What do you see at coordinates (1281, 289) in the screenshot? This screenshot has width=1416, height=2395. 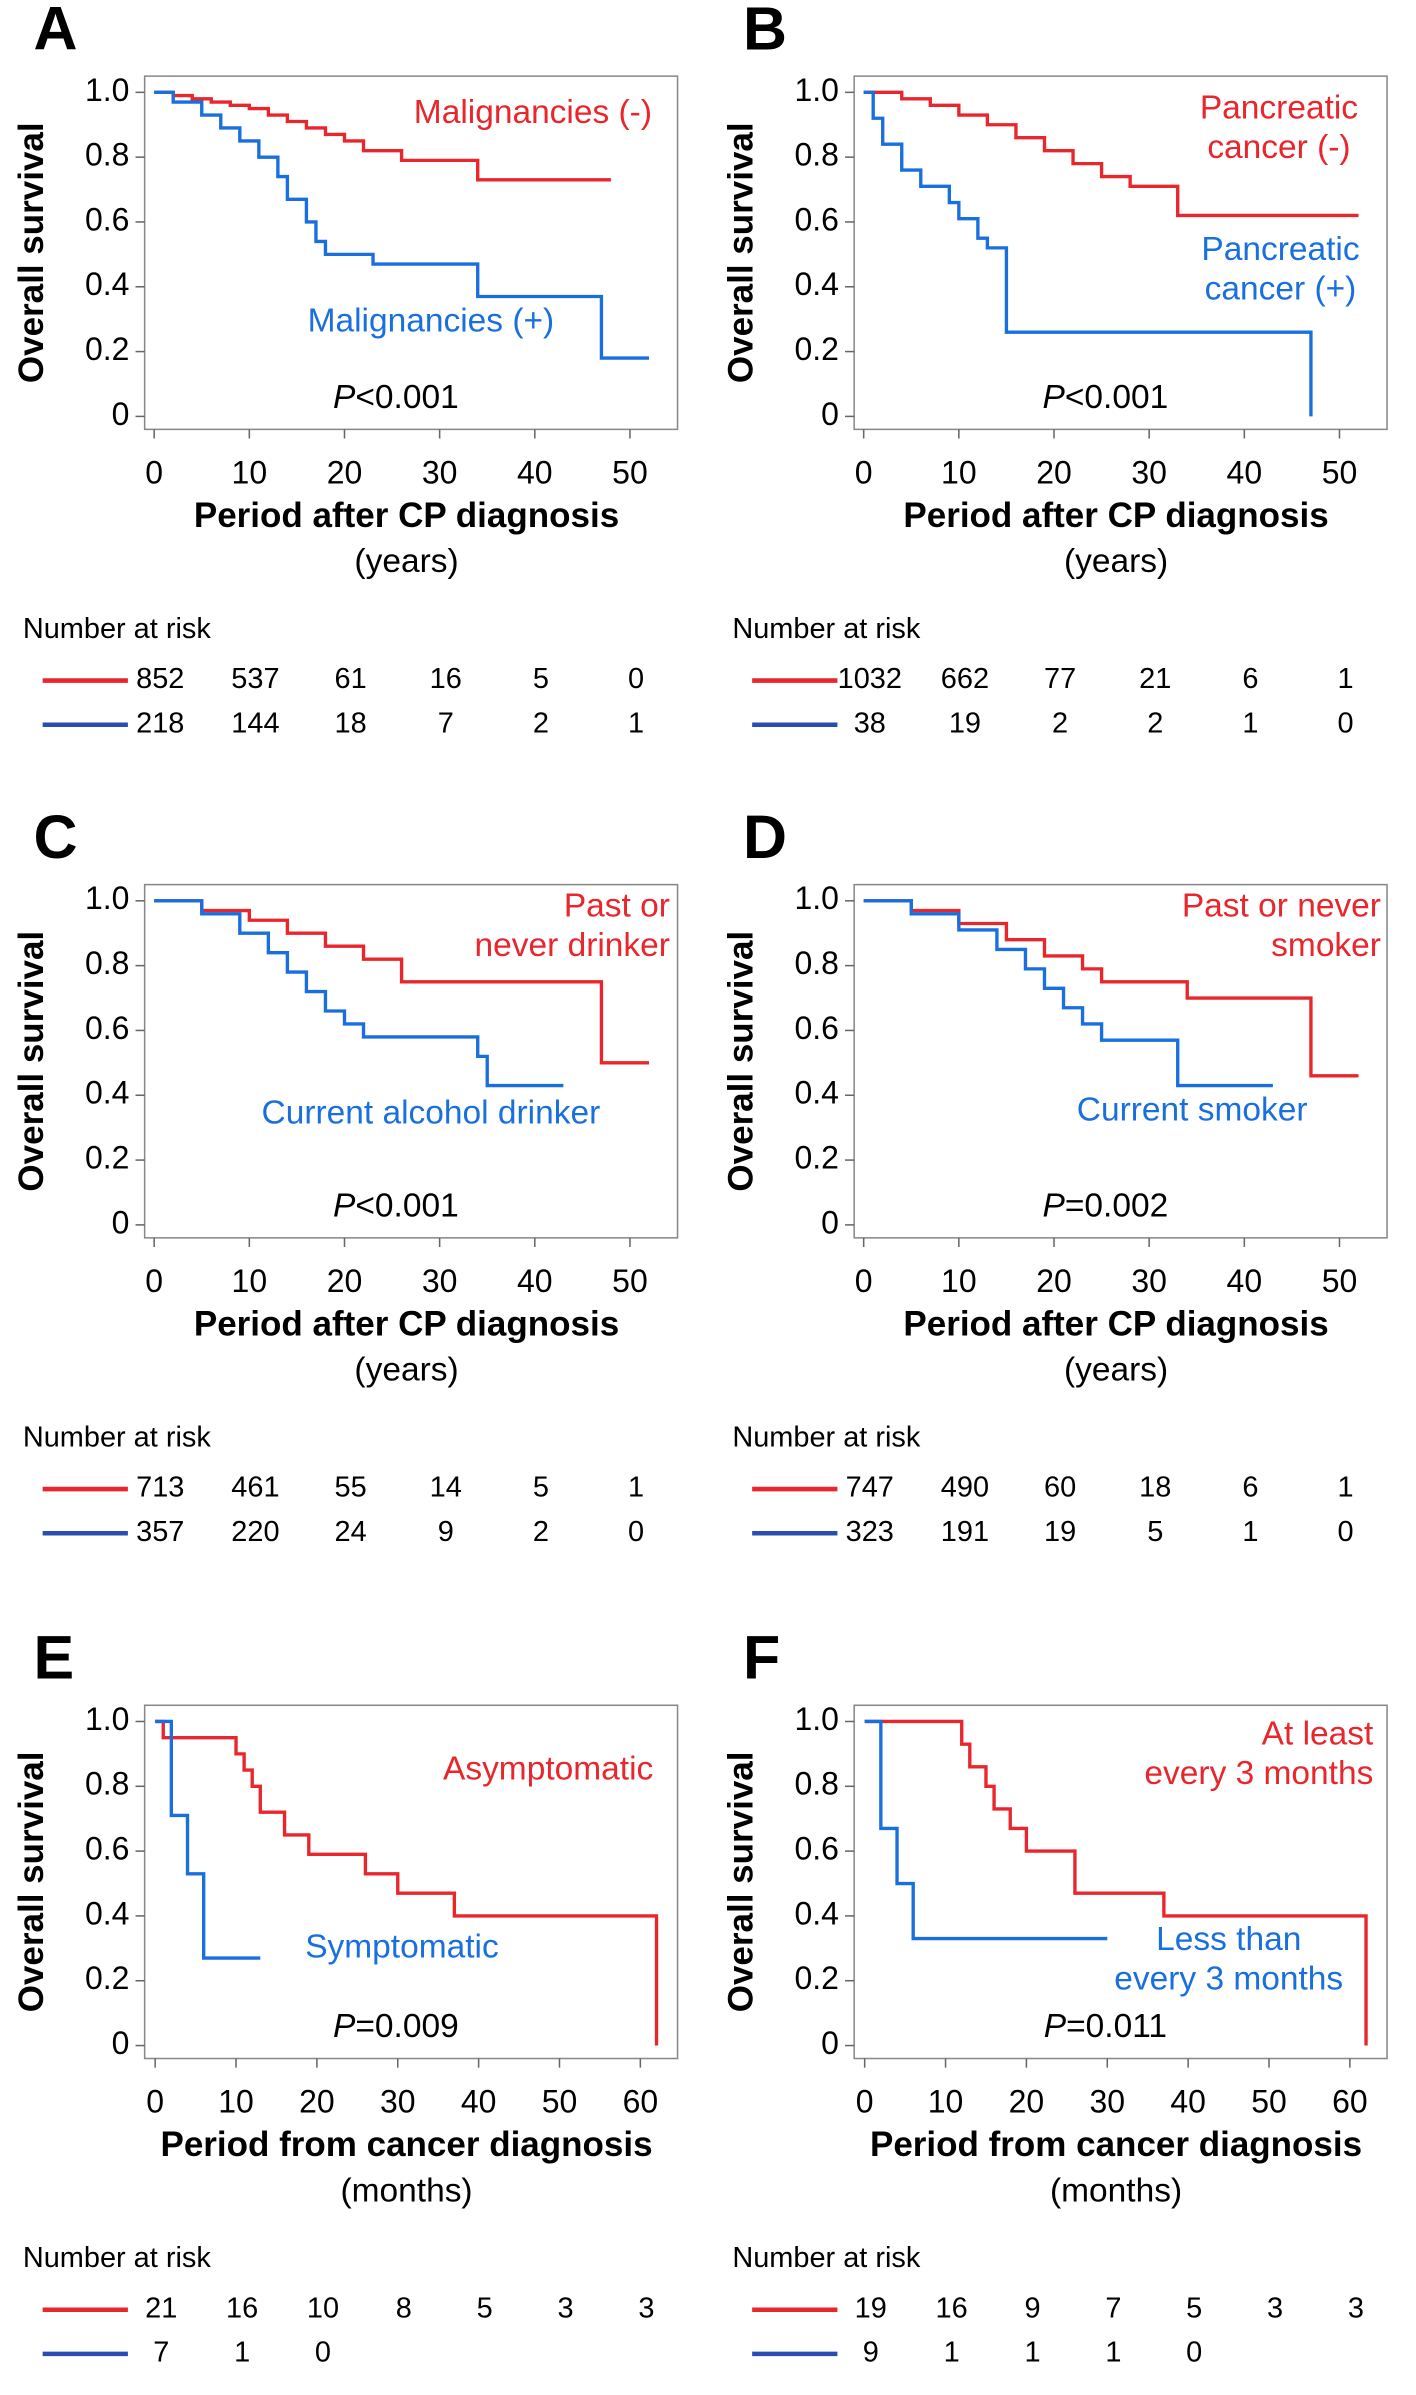 I see `curve-label: cancer (+)` at bounding box center [1281, 289].